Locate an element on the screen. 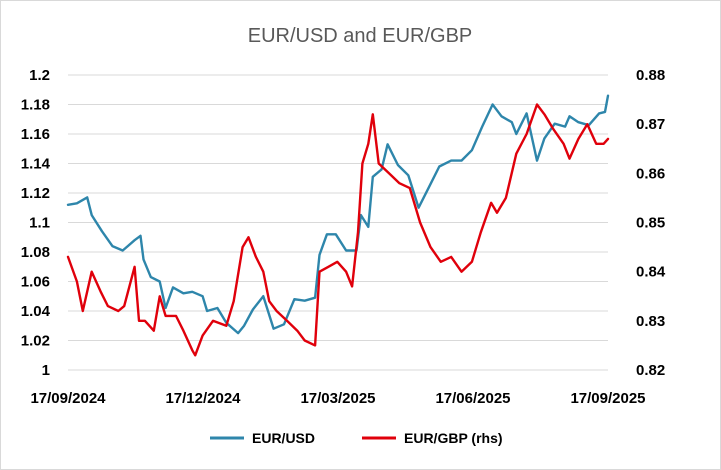 This screenshot has width=721, height=470. y-left-tick-label: 1 is located at coordinates (46, 370).